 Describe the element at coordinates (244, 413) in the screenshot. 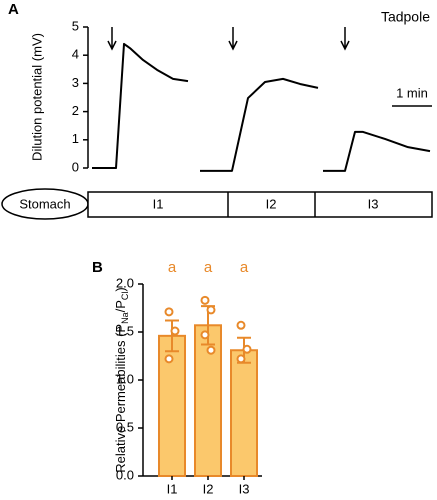

I see `bar` at that location.